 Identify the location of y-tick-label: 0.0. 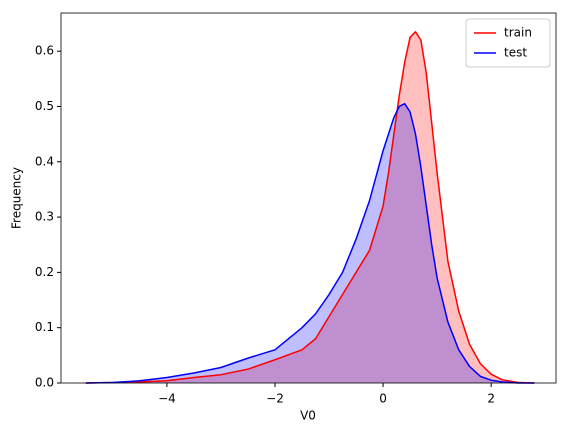
(44, 383).